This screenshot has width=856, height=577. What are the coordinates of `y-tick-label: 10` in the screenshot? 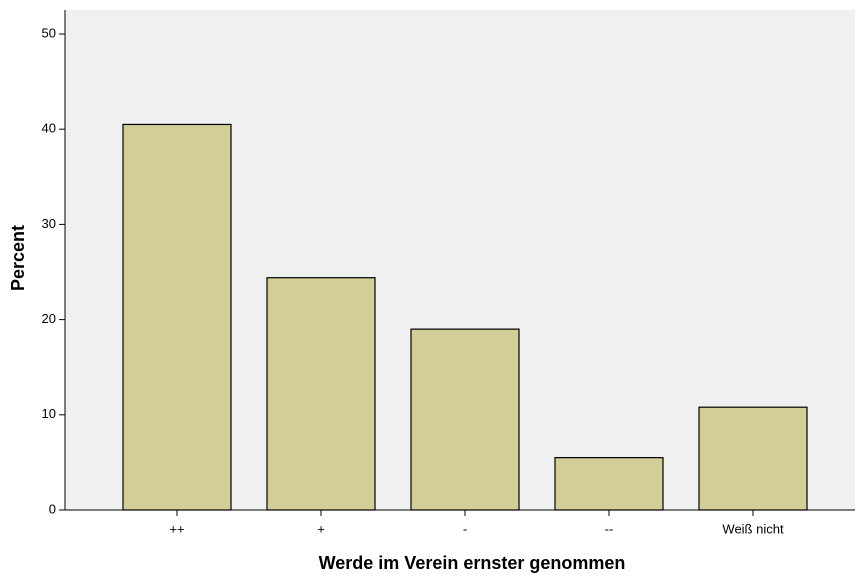 It's located at (49, 413).